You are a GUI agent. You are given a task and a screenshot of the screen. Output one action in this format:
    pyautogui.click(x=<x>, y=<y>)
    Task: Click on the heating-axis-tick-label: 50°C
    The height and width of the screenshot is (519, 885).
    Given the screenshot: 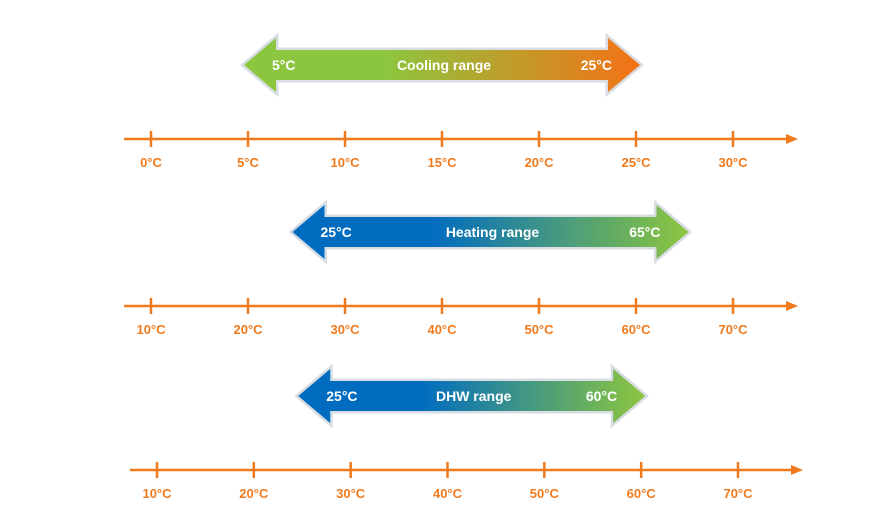 What is the action you would take?
    pyautogui.click(x=539, y=329)
    